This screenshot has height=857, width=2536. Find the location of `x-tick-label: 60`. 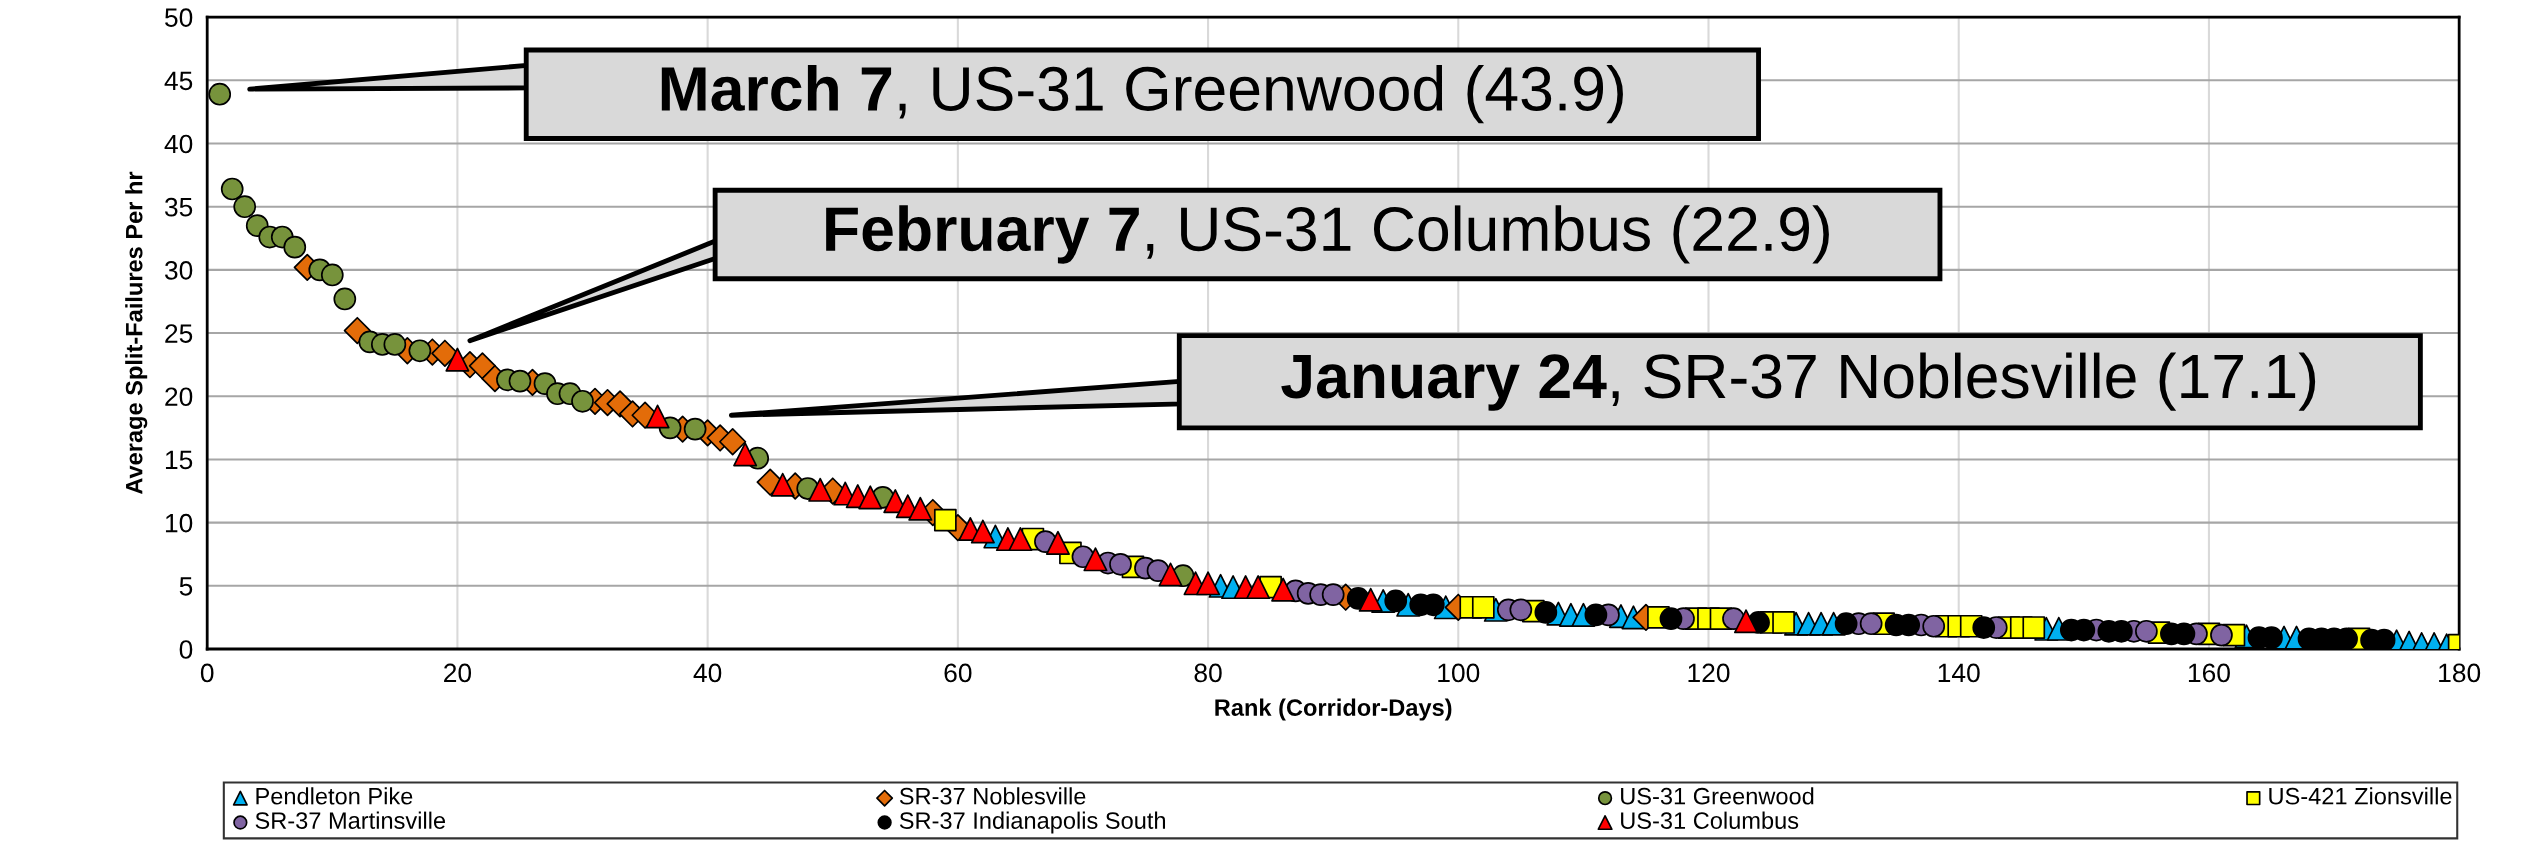

x-tick-label: 60 is located at coordinates (958, 673).